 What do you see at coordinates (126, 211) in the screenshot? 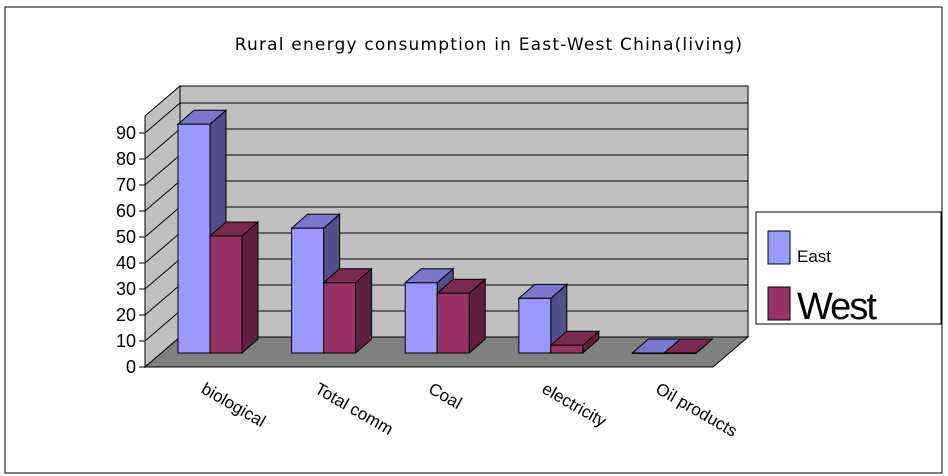
I see `y-tick-label: 60` at bounding box center [126, 211].